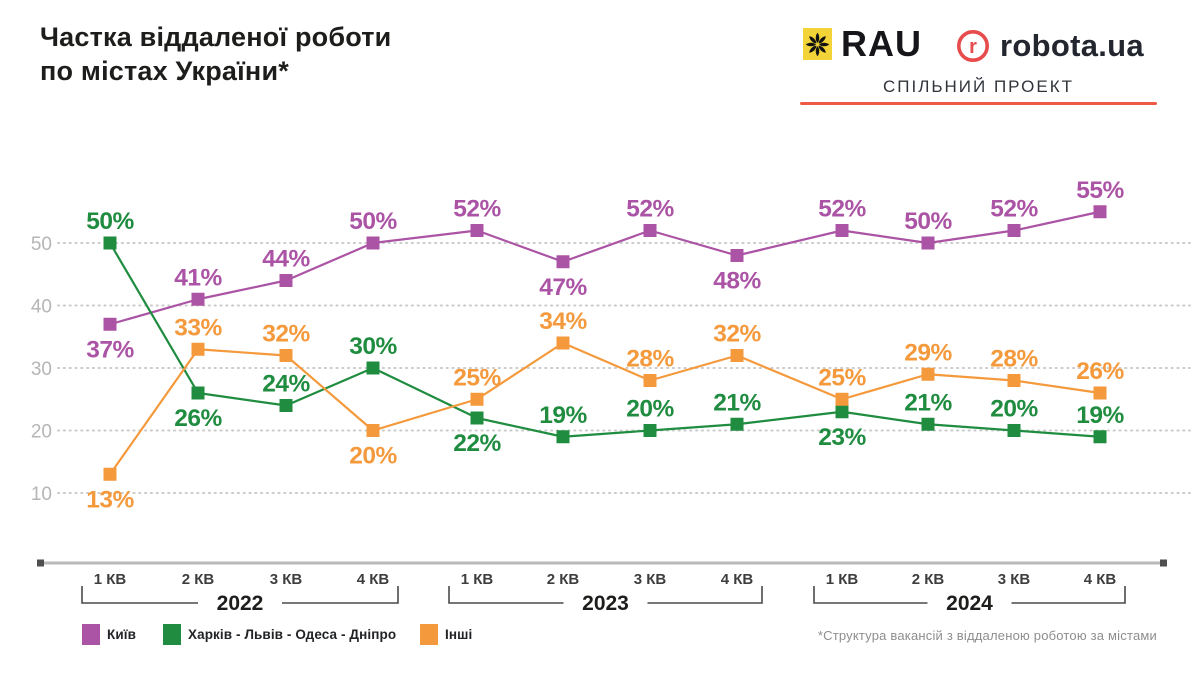 The height and width of the screenshot is (675, 1200). What do you see at coordinates (110, 499) in the screenshot?
I see `data-point-label: 13%` at bounding box center [110, 499].